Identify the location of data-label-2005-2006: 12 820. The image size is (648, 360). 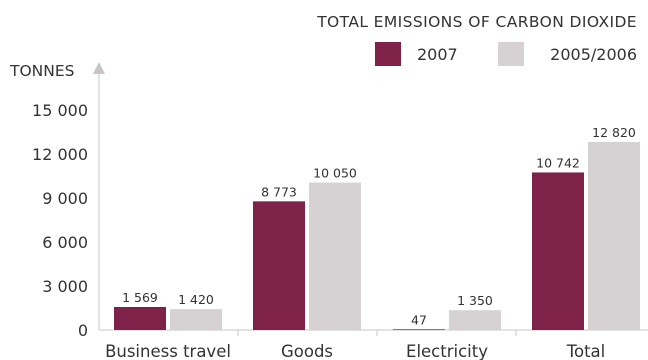
(614, 132).